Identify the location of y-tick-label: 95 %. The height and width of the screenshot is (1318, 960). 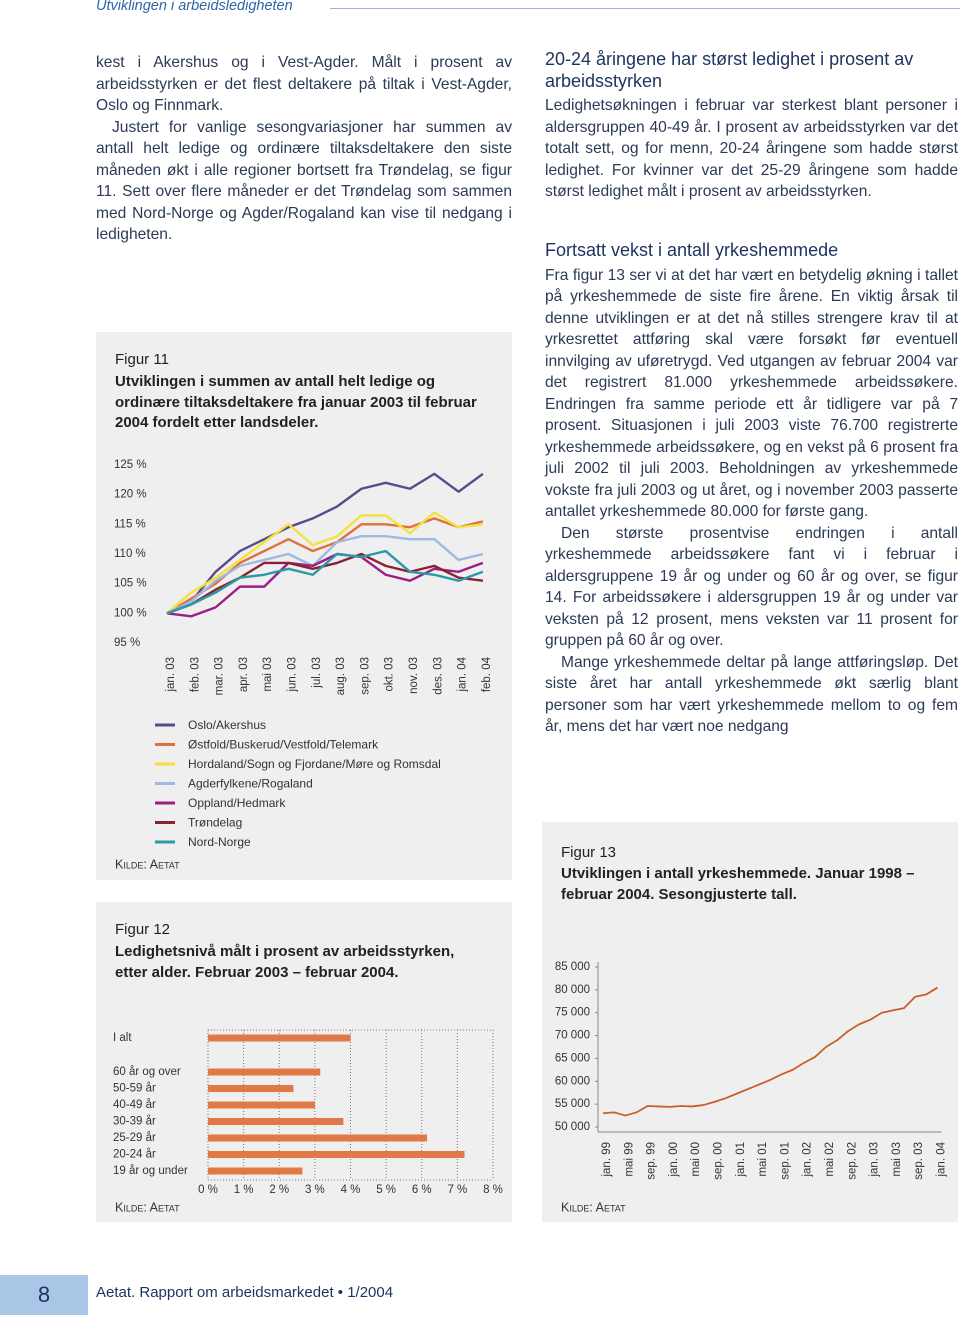
(127, 643).